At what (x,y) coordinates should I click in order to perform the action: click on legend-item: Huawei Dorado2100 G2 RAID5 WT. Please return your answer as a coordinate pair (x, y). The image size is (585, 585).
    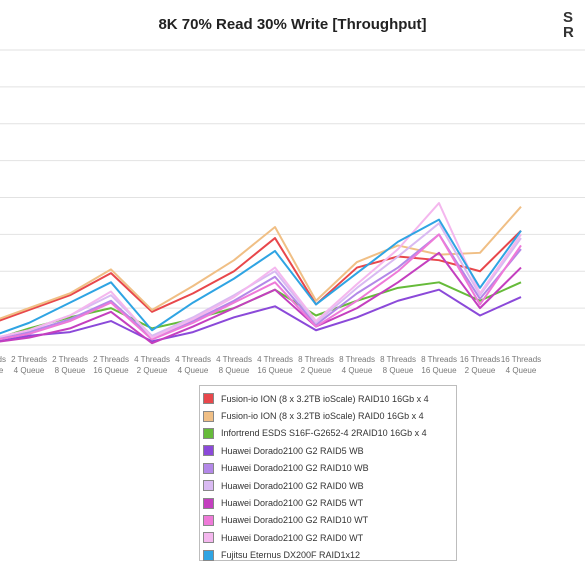
    Looking at the image, I should click on (329, 502).